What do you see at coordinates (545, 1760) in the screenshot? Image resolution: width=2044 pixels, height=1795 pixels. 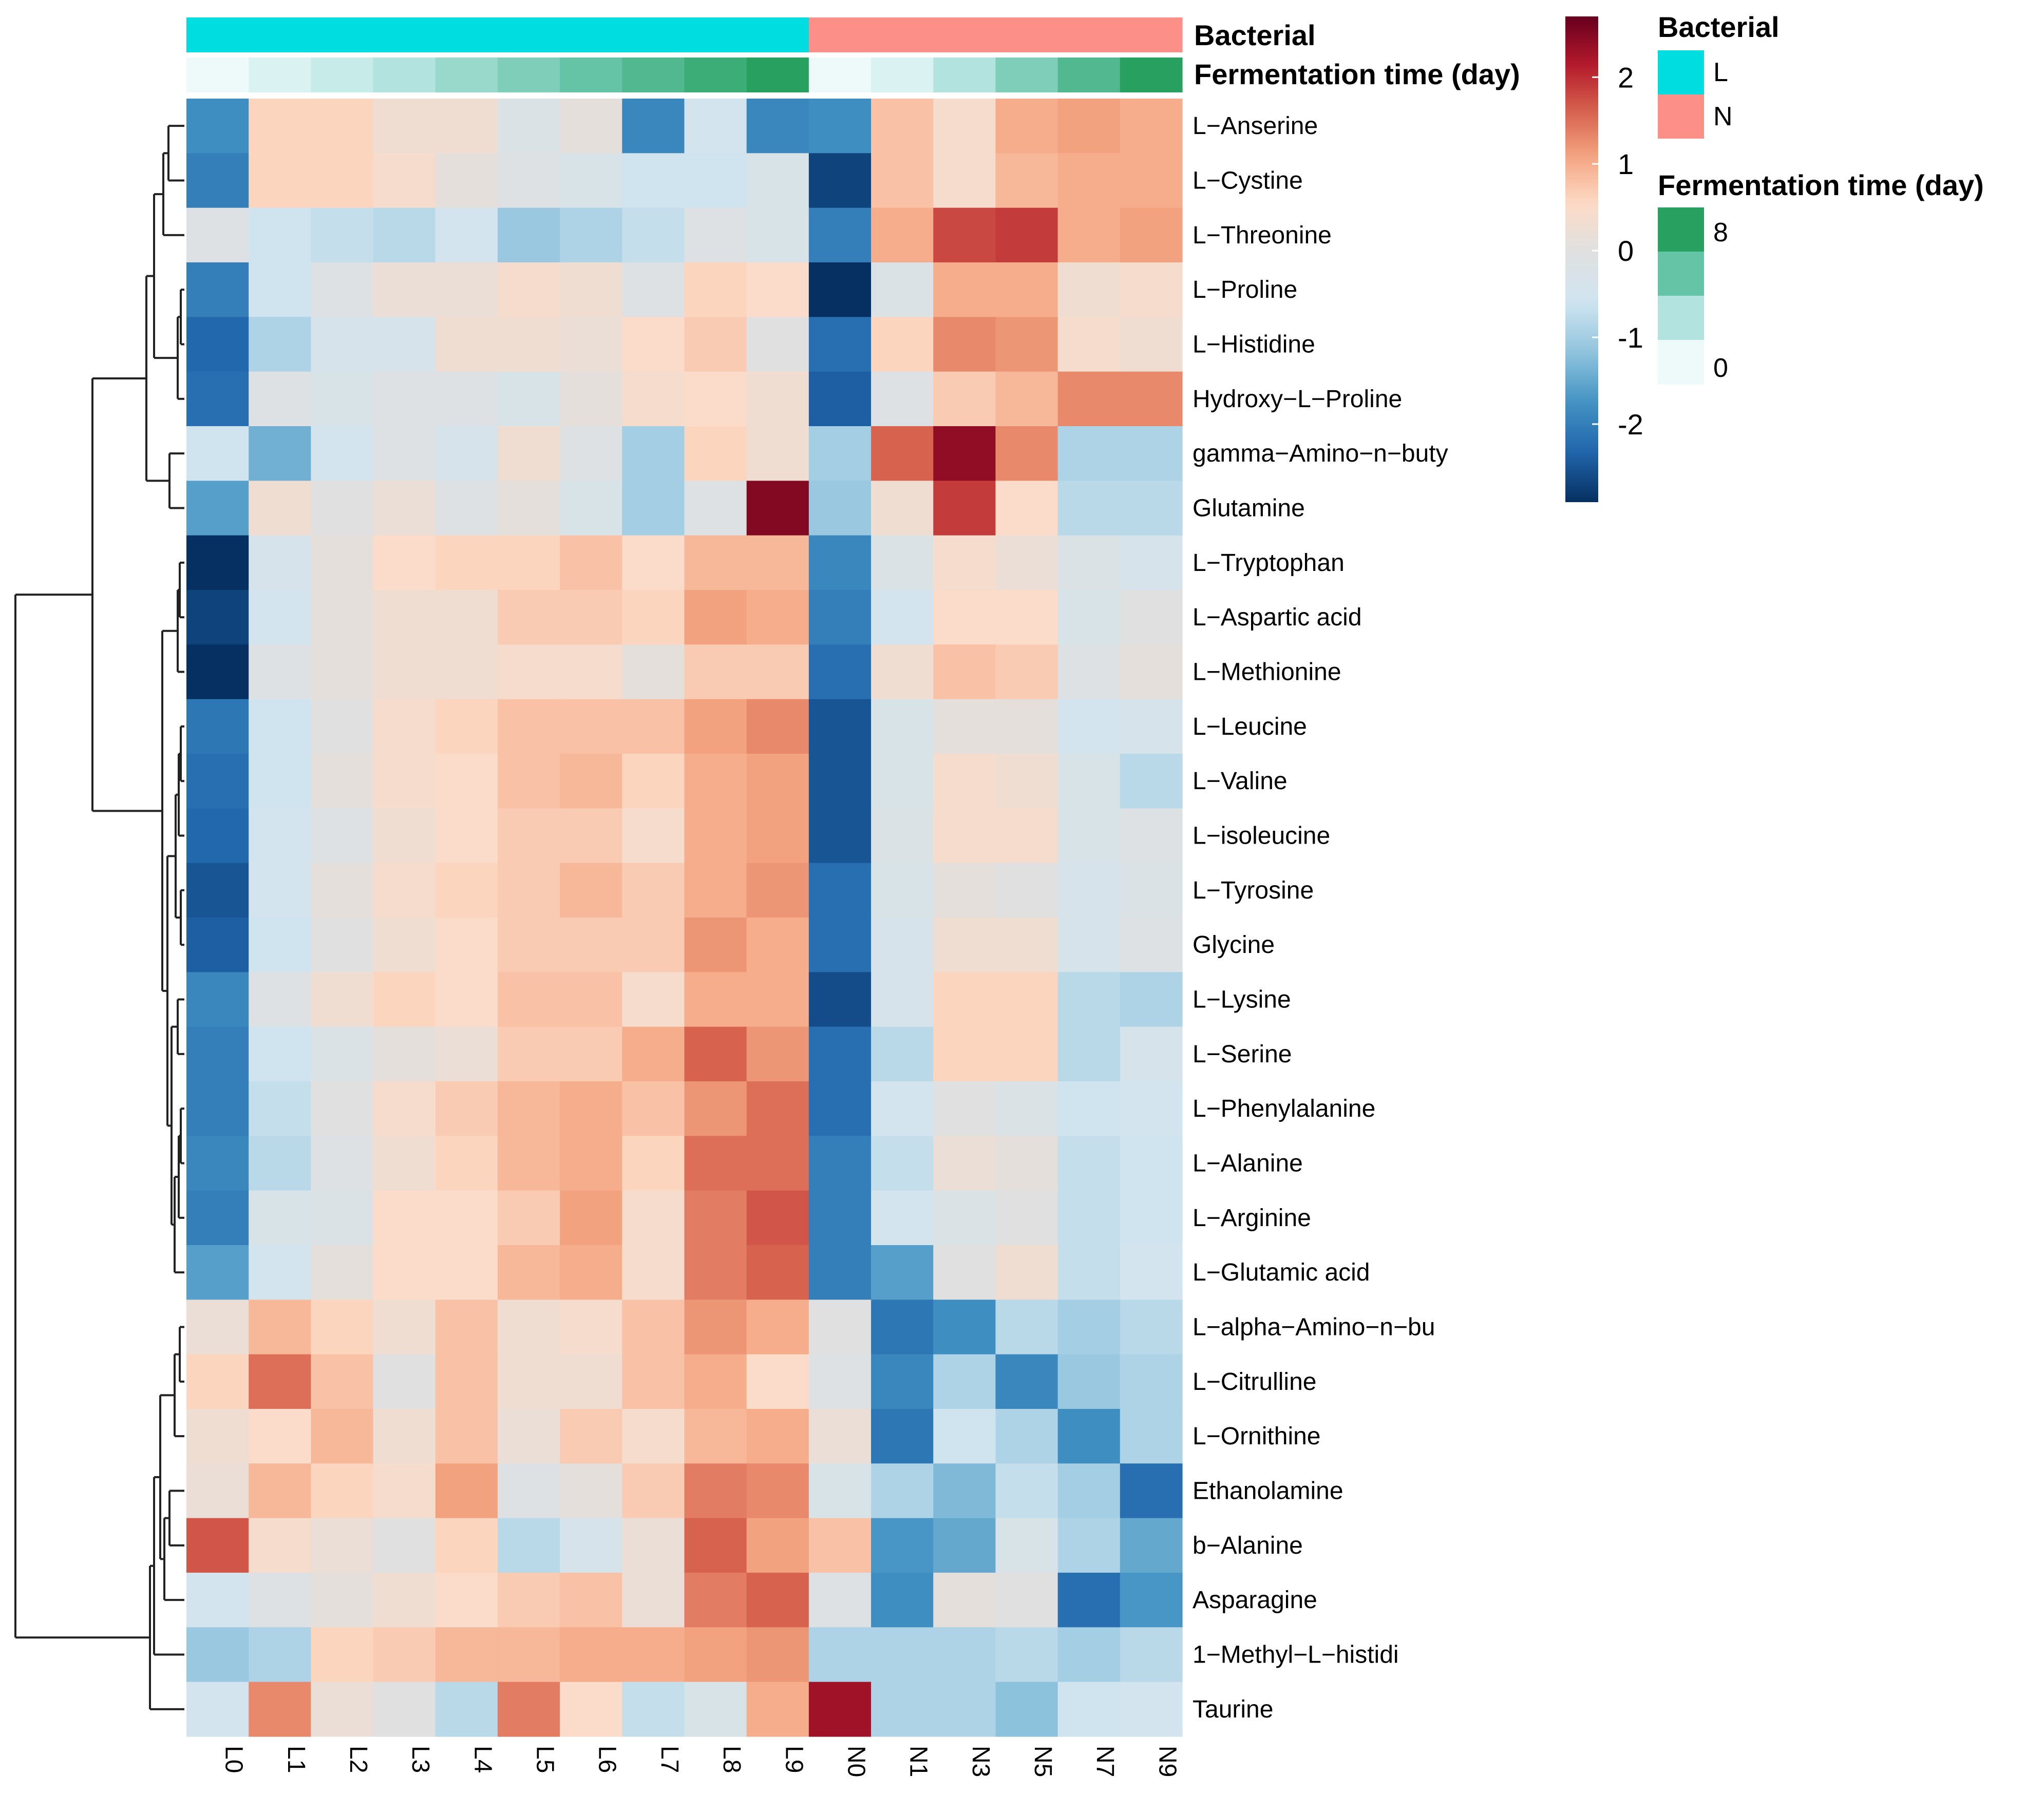 I see `column-label: L5` at bounding box center [545, 1760].